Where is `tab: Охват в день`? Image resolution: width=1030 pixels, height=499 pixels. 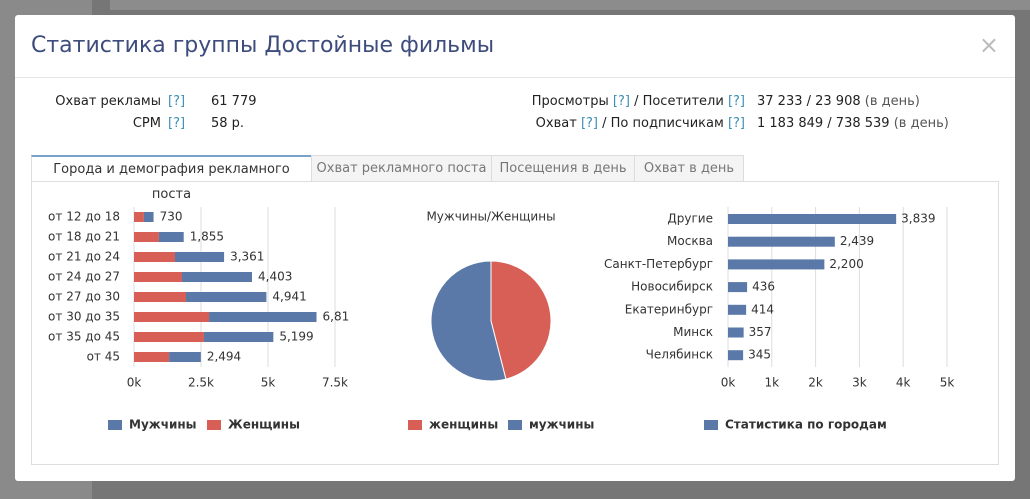 tab: Охват в день is located at coordinates (689, 168).